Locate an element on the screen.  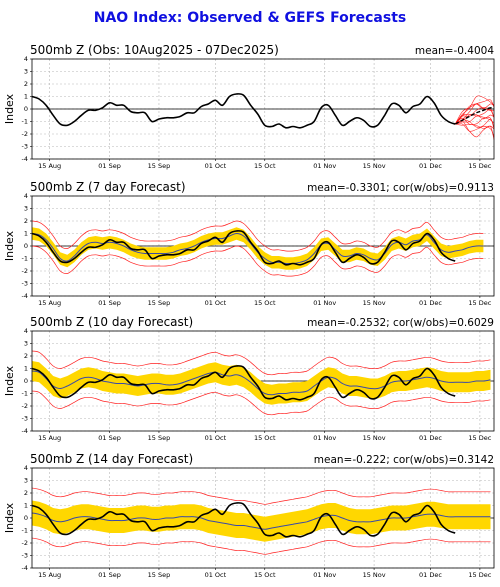
figure-title: NAO Index: Observed & GEFS Forecasts is located at coordinates (250, 18).